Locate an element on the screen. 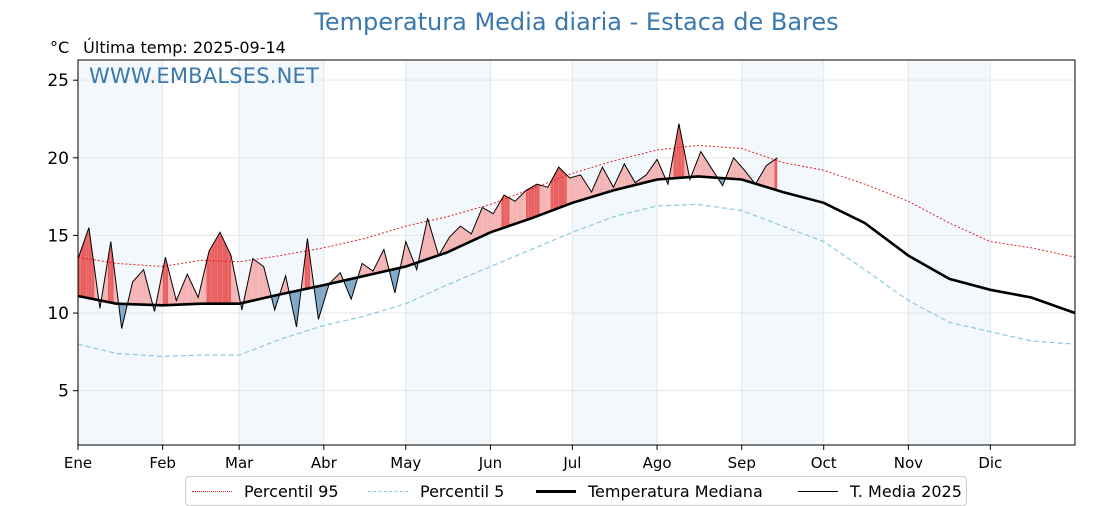 The height and width of the screenshot is (506, 1120). legend-label-p5: Percentil 5 is located at coordinates (462, 491).